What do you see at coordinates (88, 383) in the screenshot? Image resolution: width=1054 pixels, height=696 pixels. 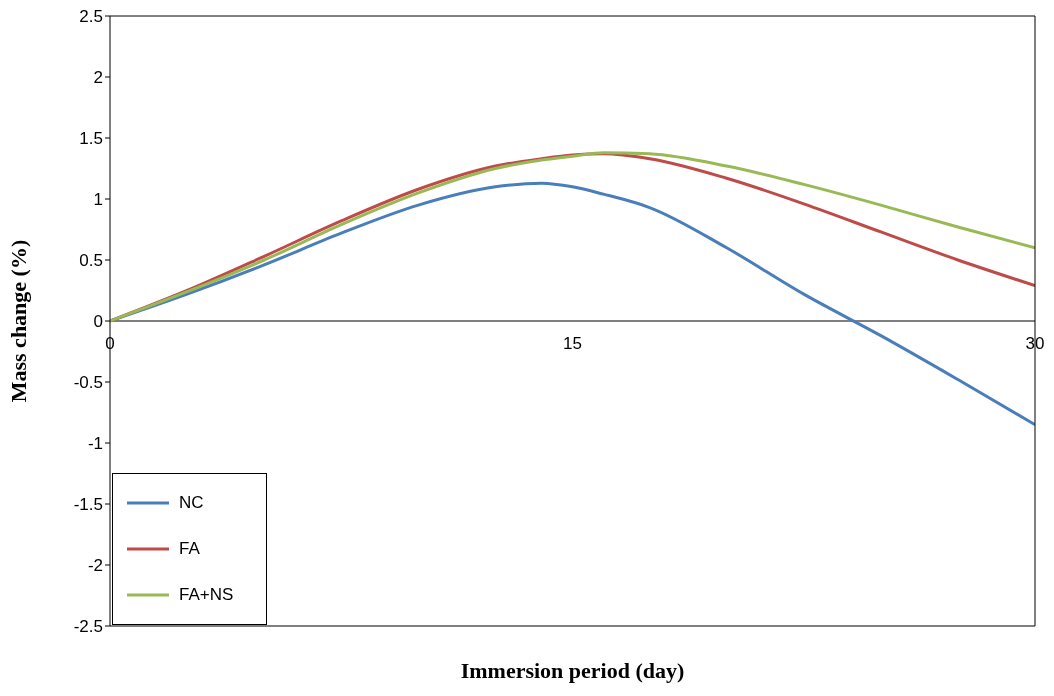 I see `y-tick-label: -0.5` at bounding box center [88, 383].